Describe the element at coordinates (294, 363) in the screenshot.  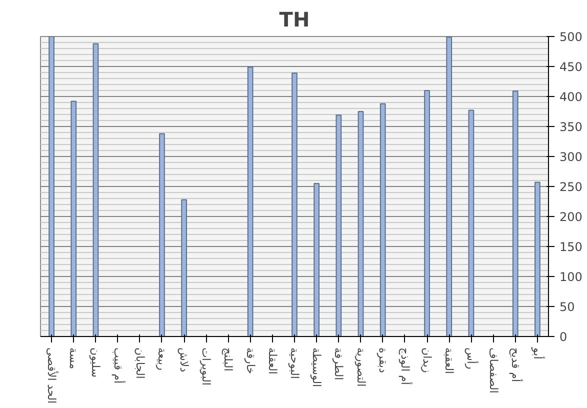
I see `x-tick-label: البوحية` at that location.